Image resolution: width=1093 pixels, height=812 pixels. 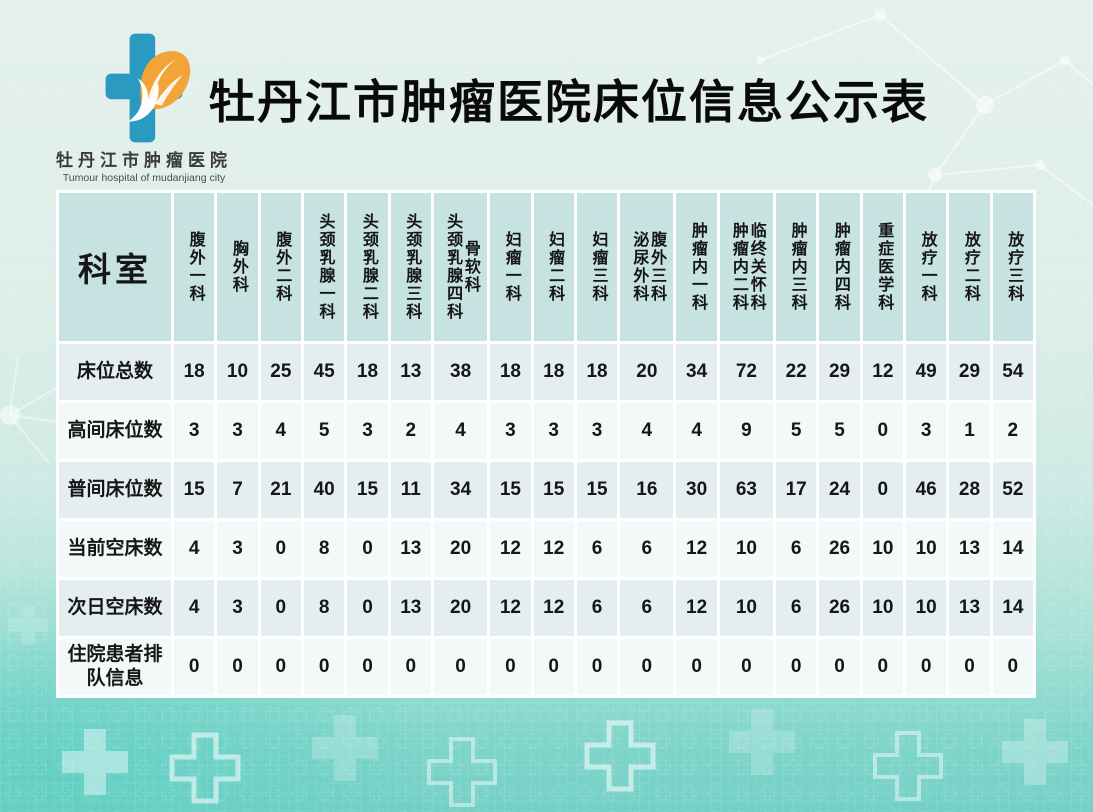 I want to click on dept-name: 头颈乳腺四科, so click(x=453, y=267).